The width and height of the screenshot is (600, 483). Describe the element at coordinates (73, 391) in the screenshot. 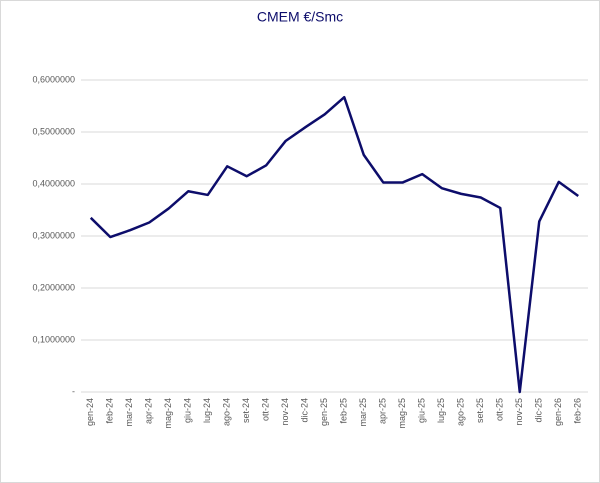

I see `y-tick-label: -` at that location.